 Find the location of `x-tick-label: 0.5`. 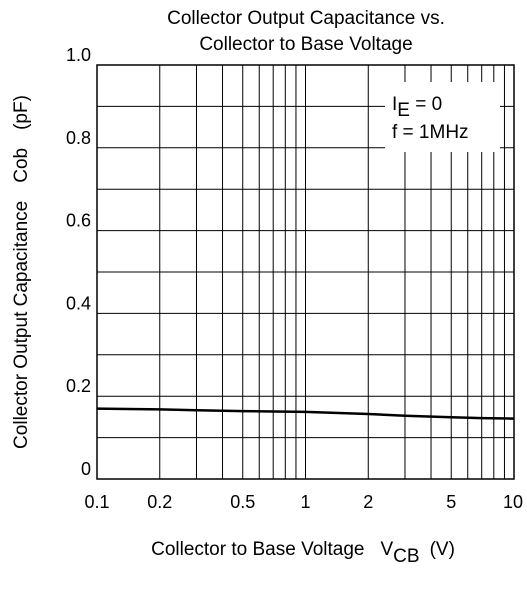

x-tick-label: 0.5 is located at coordinates (242, 502).